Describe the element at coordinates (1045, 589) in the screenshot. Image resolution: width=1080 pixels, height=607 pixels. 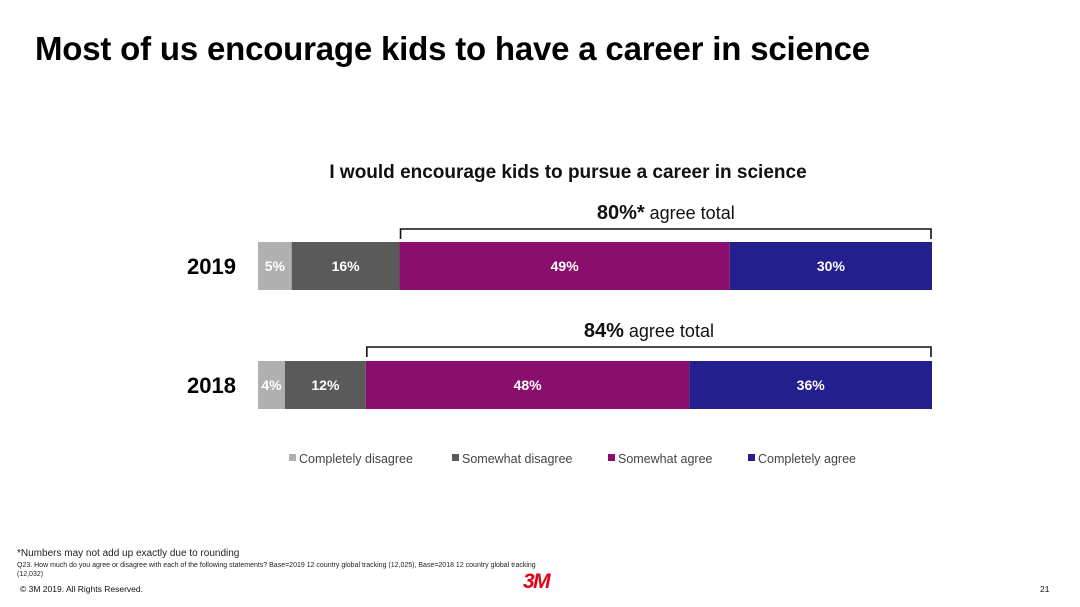
I see `page-number: 21` at that location.